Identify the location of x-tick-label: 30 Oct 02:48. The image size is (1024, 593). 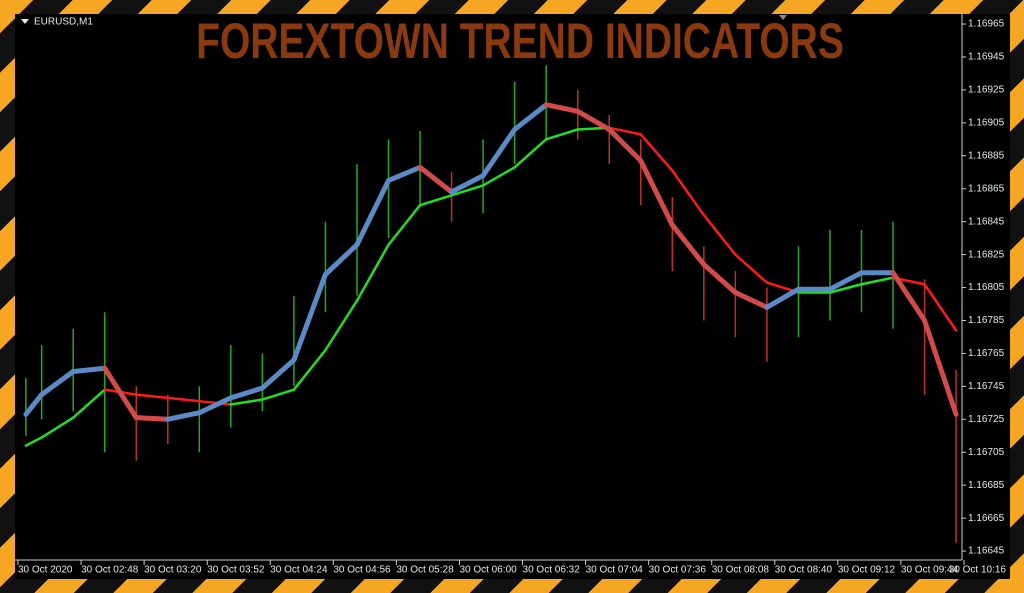
(110, 570).